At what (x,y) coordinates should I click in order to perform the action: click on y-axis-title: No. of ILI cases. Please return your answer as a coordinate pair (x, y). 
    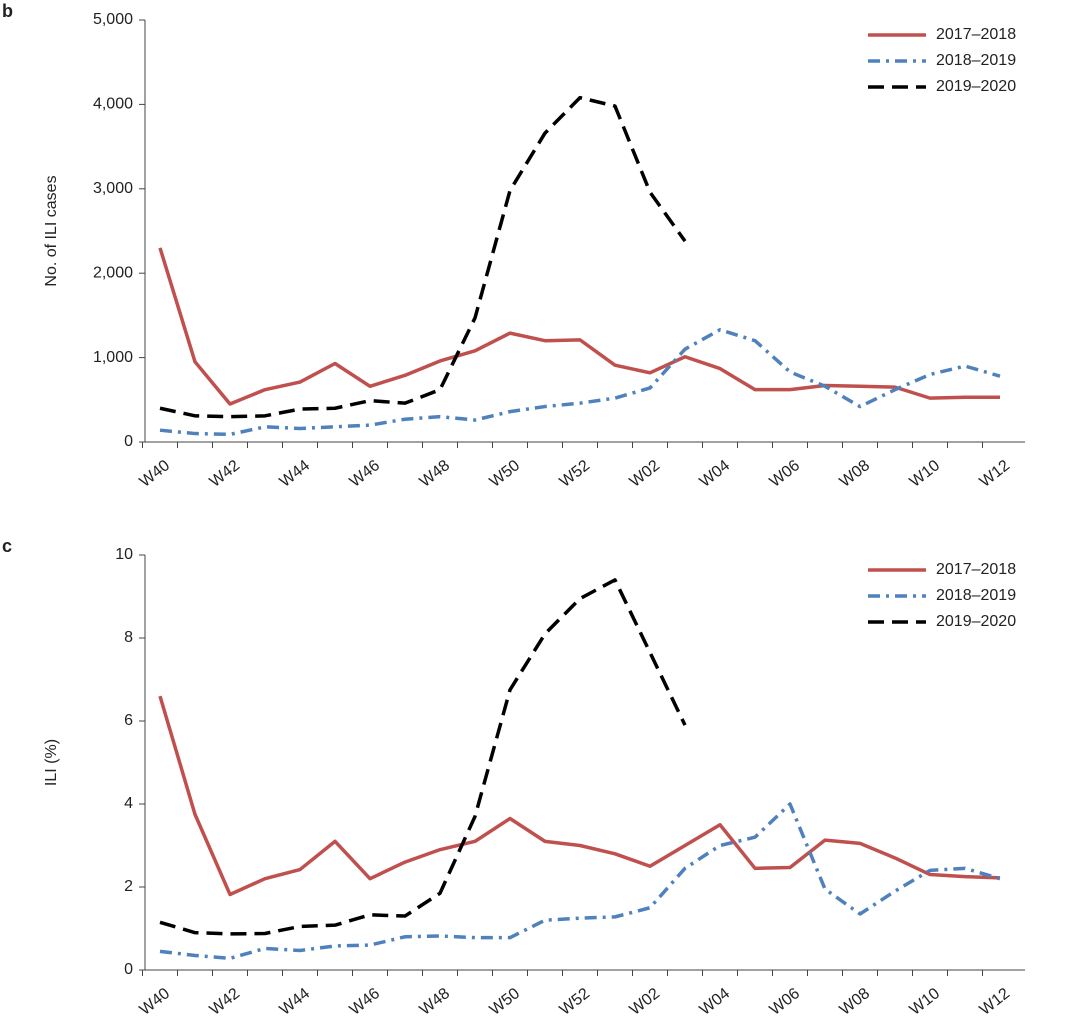
    Looking at the image, I should click on (51, 230).